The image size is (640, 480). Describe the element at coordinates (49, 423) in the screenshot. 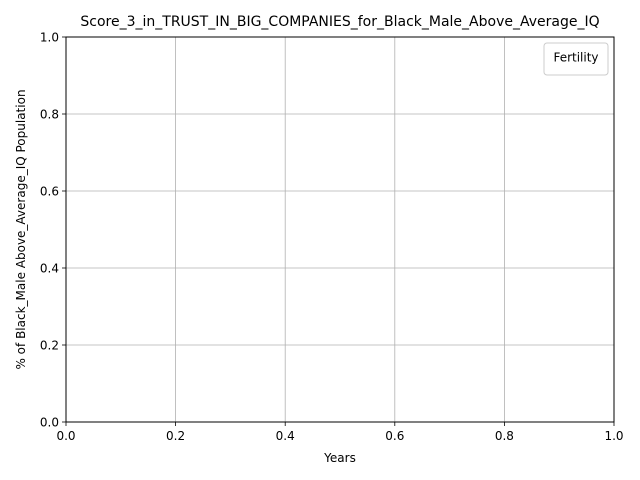

I see `y-tick-label: 0.0` at that location.